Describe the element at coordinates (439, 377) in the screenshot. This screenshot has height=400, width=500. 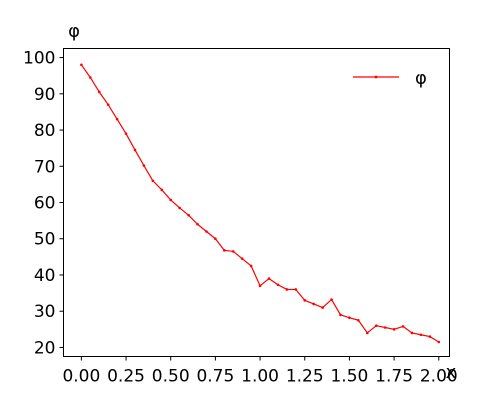
I see `x-tick-label: 2.00` at that location.